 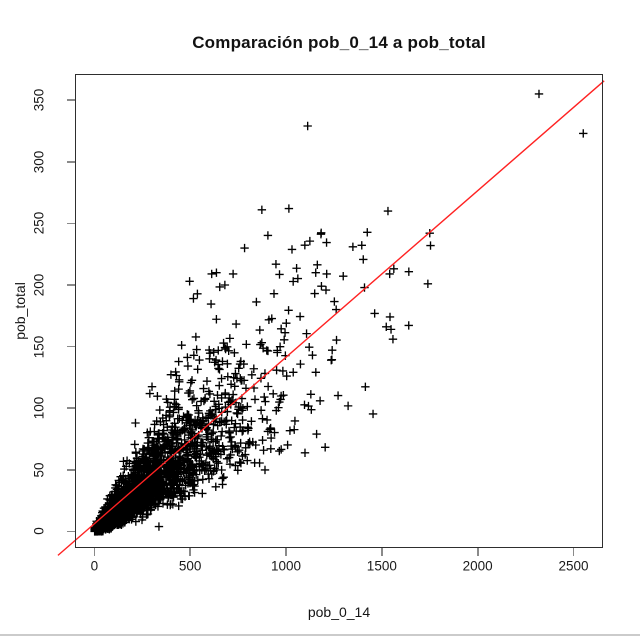 What do you see at coordinates (573, 566) in the screenshot?
I see `x-tick-label: 2500` at bounding box center [573, 566].